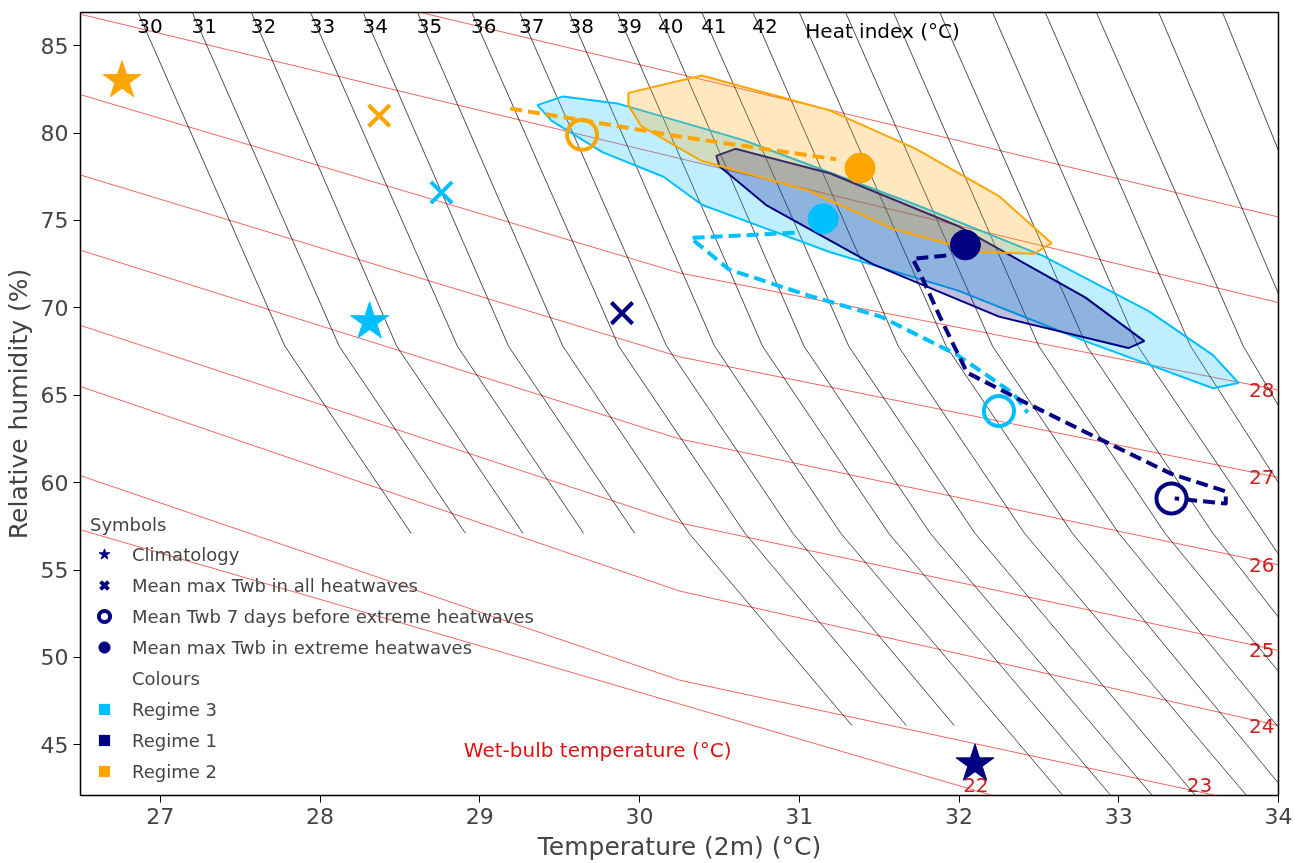 This screenshot has width=1307, height=863. I want to click on series-label: 32, so click(263, 25).